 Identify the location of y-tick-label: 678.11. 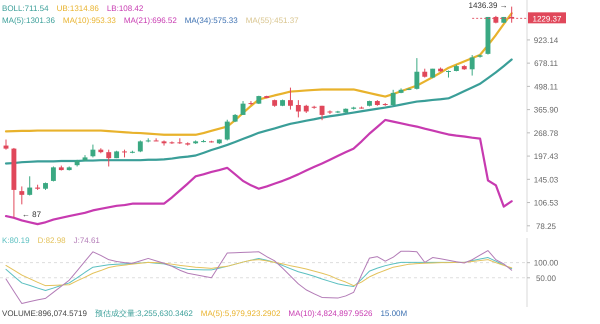
(546, 63).